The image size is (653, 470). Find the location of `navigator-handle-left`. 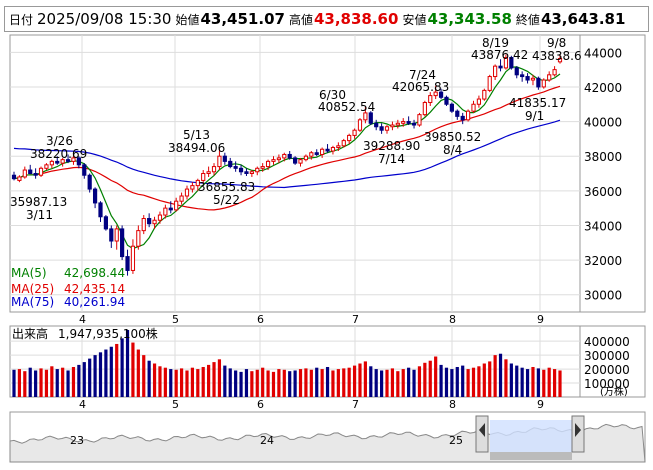

navigator-handle-left is located at coordinates (482, 434).